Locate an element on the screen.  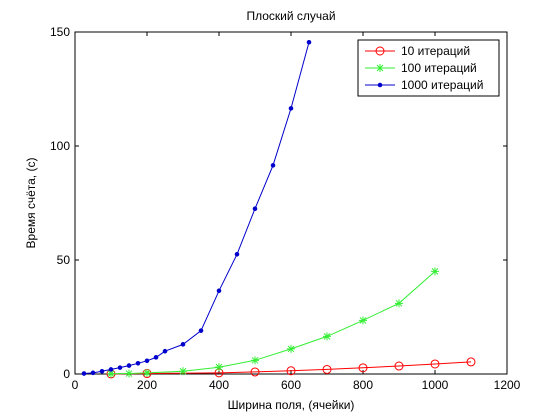
x-tick-label: 400 is located at coordinates (219, 385).